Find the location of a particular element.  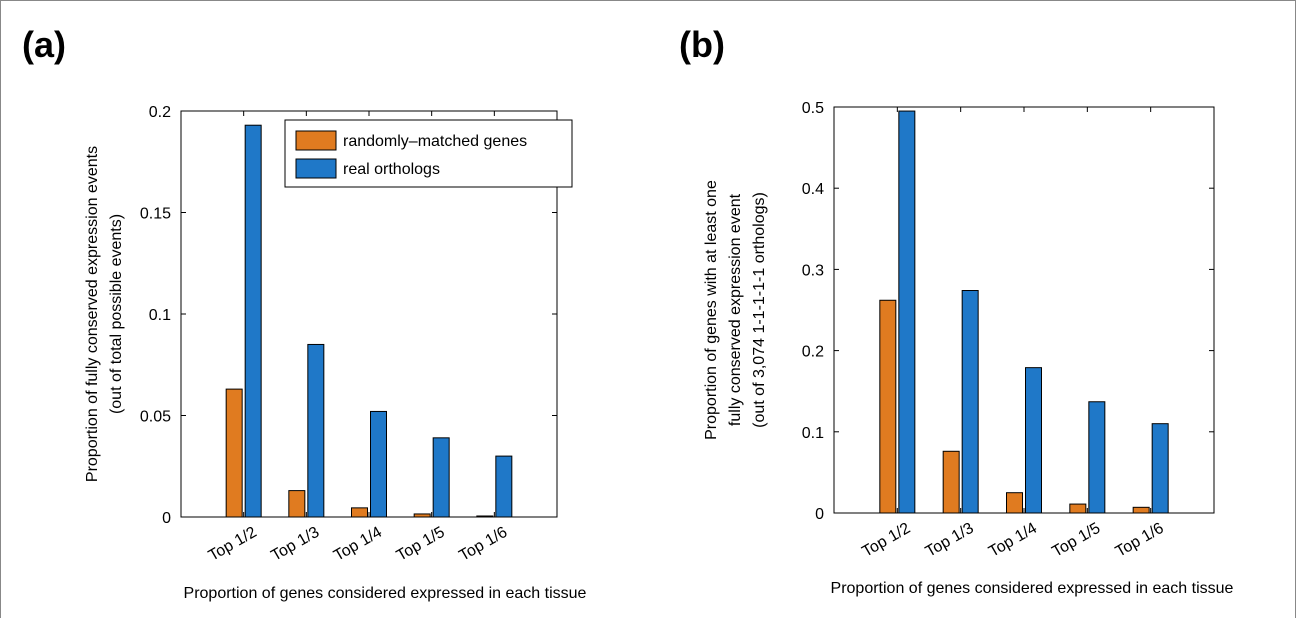

panel-b-xtick-label: Top 1/5 is located at coordinates (1076, 540).